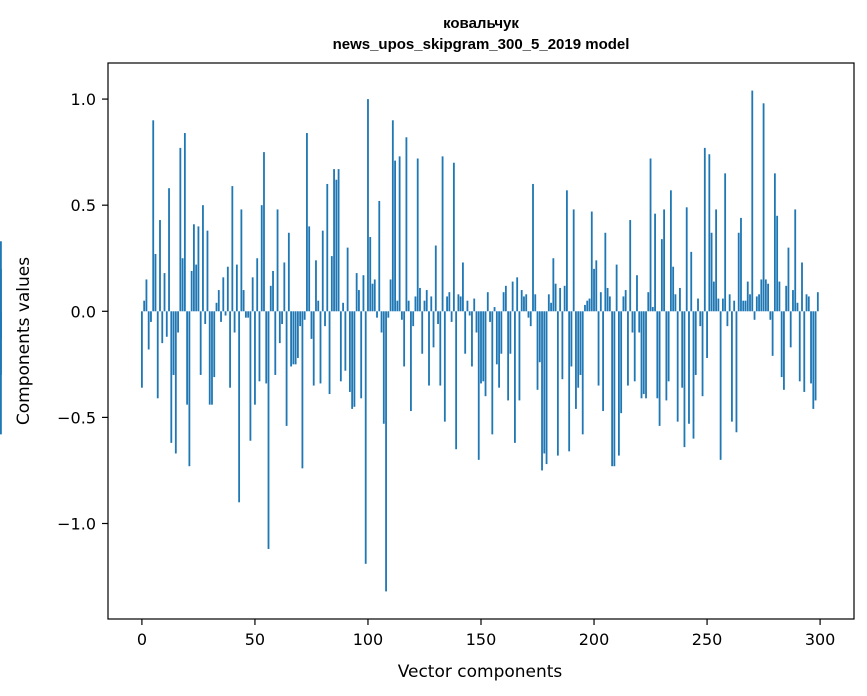 The width and height of the screenshot is (867, 696). I want to click on x-tick-label: 150, so click(481, 639).